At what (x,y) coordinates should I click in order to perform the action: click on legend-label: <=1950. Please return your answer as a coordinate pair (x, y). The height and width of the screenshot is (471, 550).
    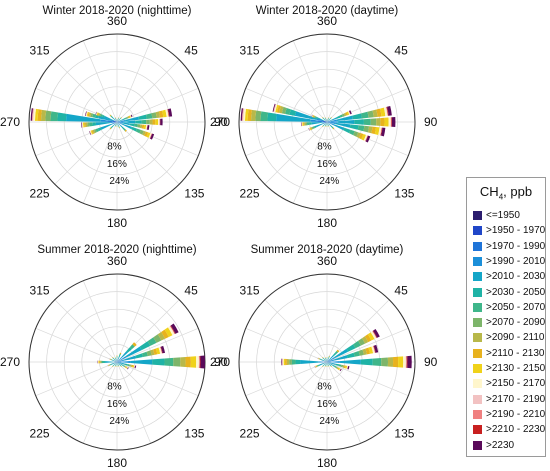
    Looking at the image, I should click on (503, 215).